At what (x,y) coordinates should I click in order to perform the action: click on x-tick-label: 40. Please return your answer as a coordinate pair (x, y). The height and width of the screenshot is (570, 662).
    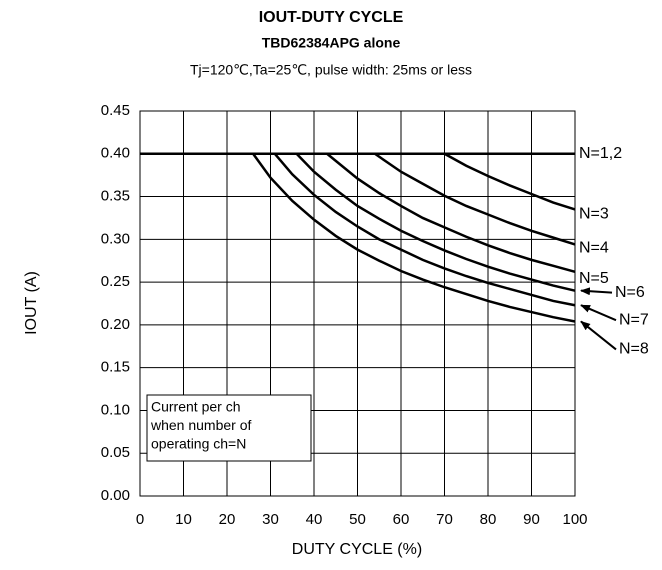
    Looking at the image, I should click on (314, 519).